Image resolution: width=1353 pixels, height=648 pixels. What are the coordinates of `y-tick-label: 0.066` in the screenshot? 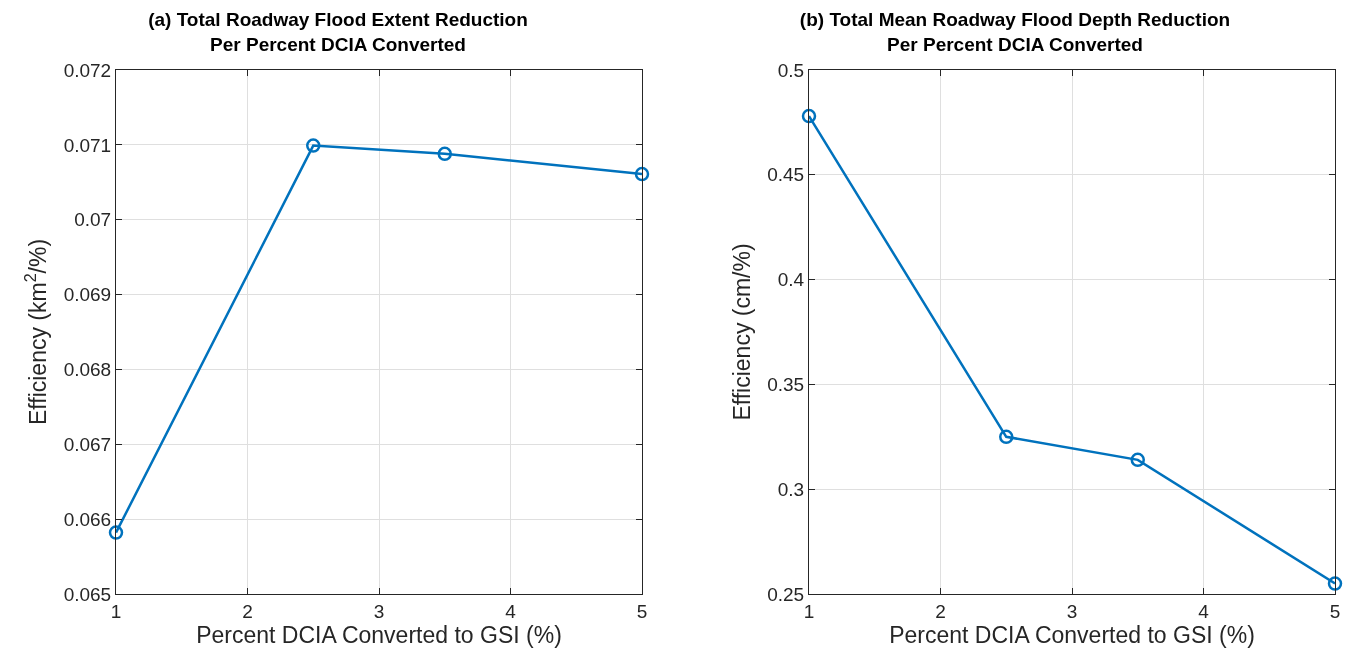 It's located at (87, 519).